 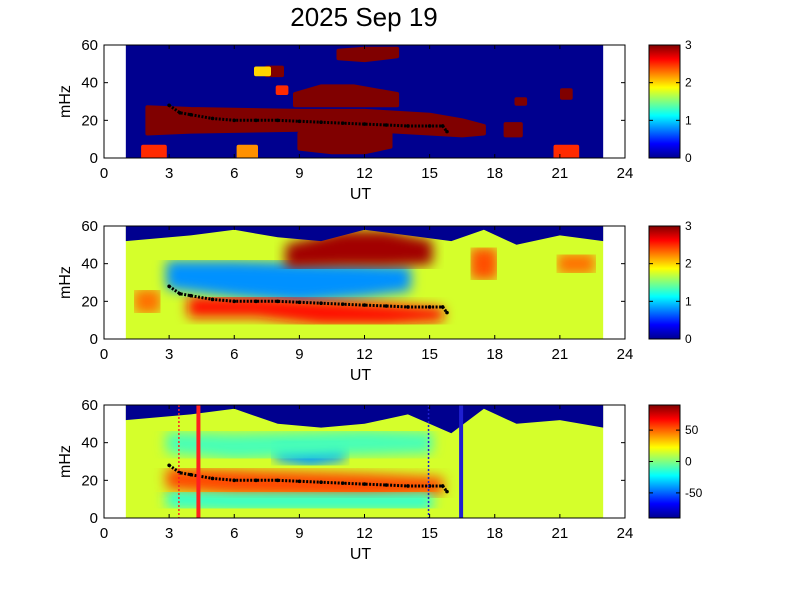 What do you see at coordinates (688, 83) in the screenshot?
I see `colorbar-tick-label: 2` at bounding box center [688, 83].